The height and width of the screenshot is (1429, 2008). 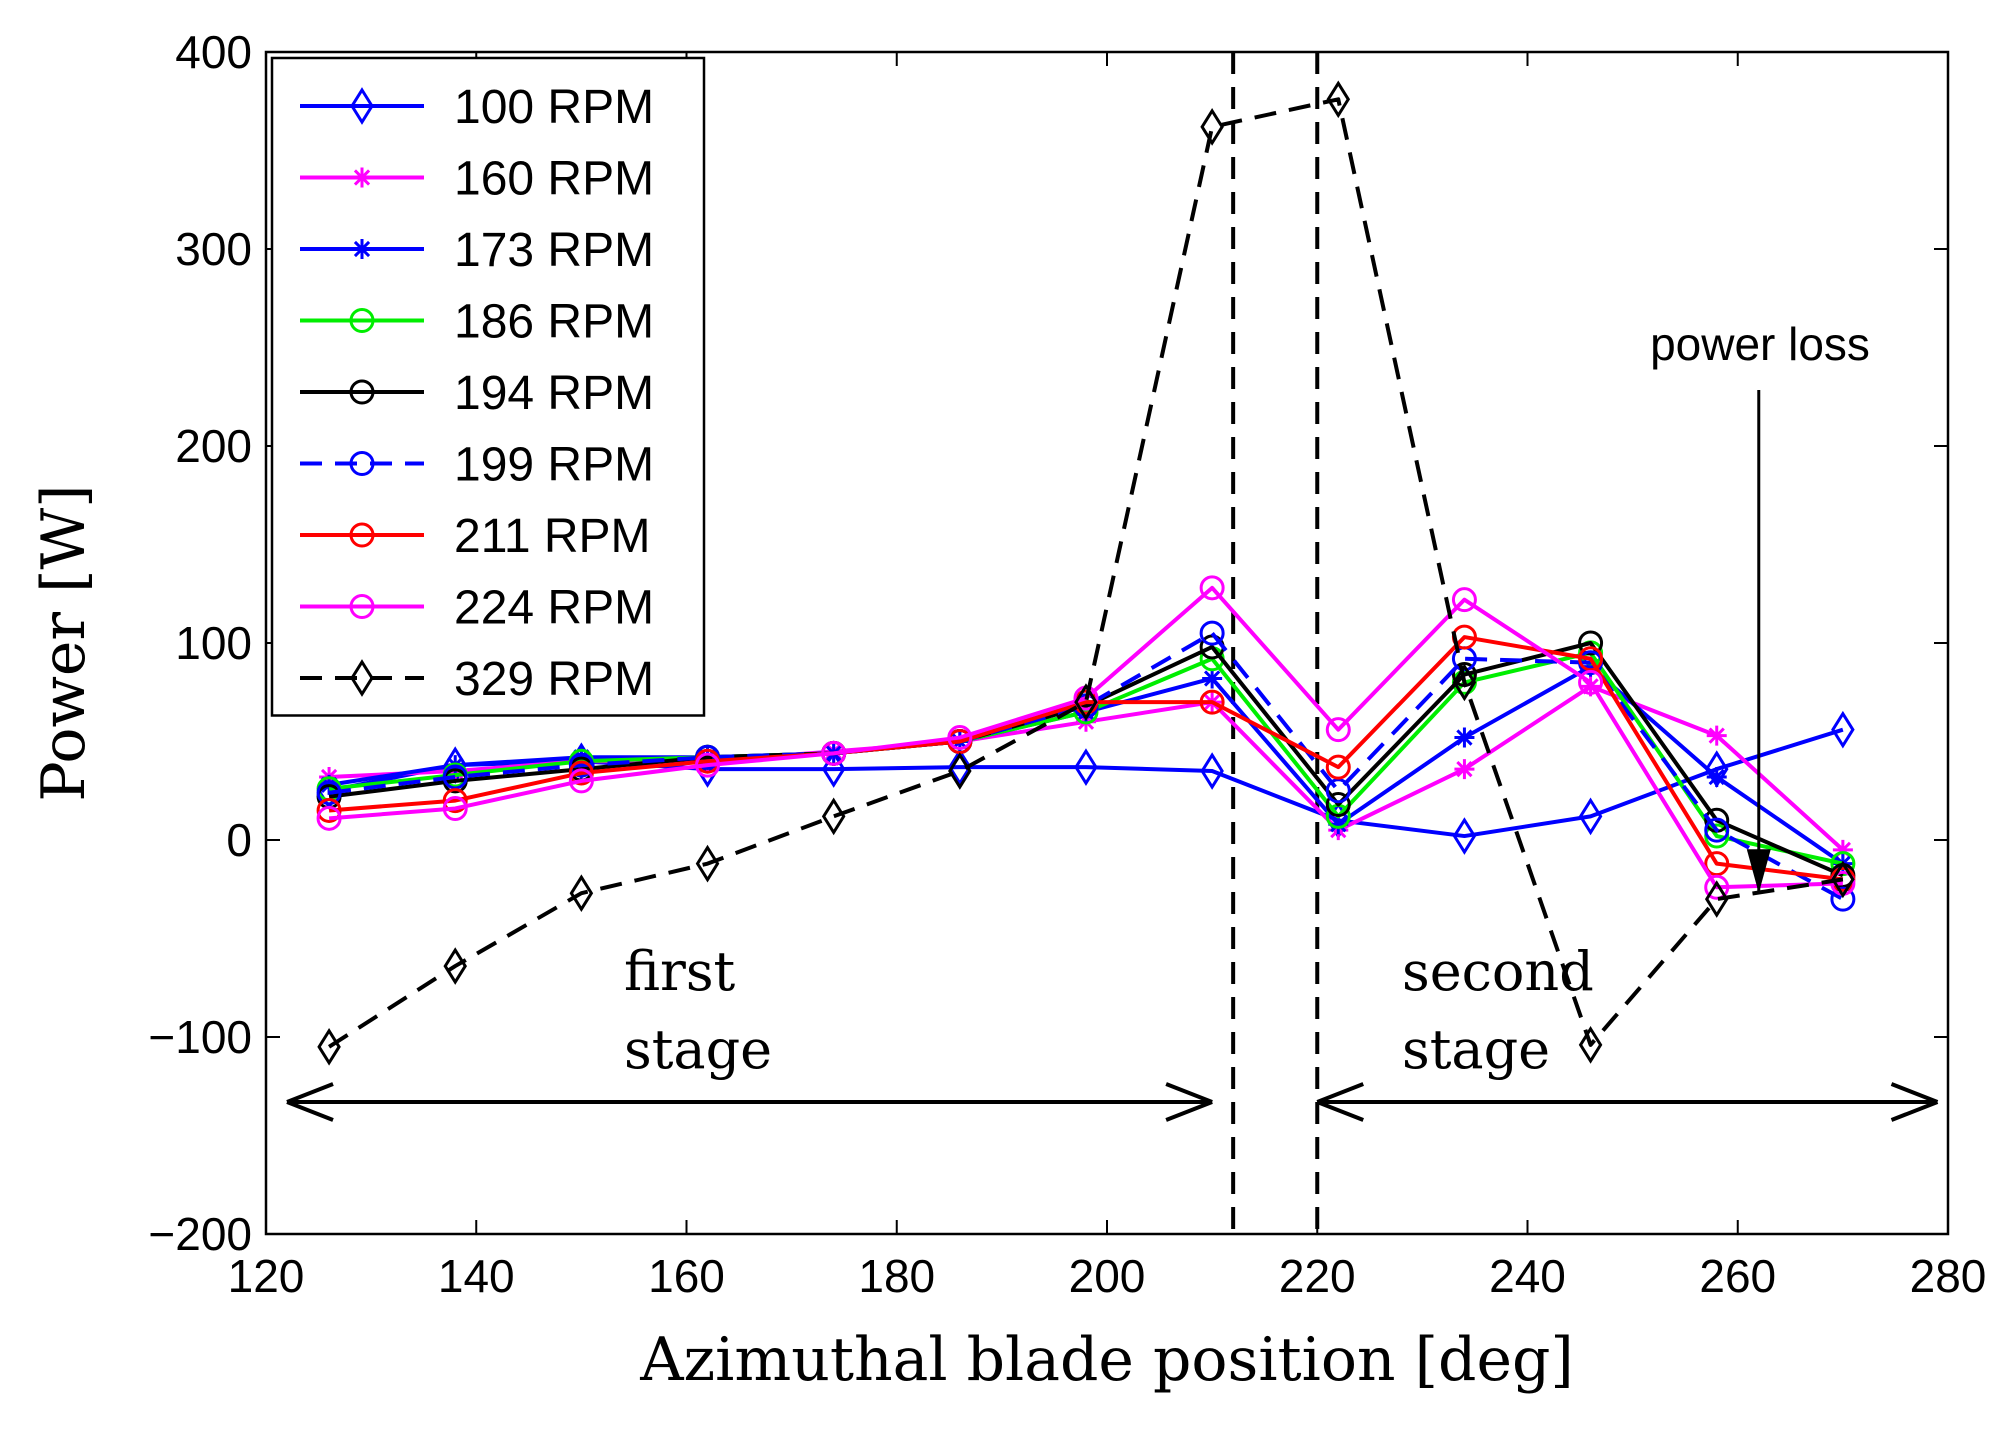 I want to click on legend-entry-label: 199 RPM, so click(x=554, y=465).